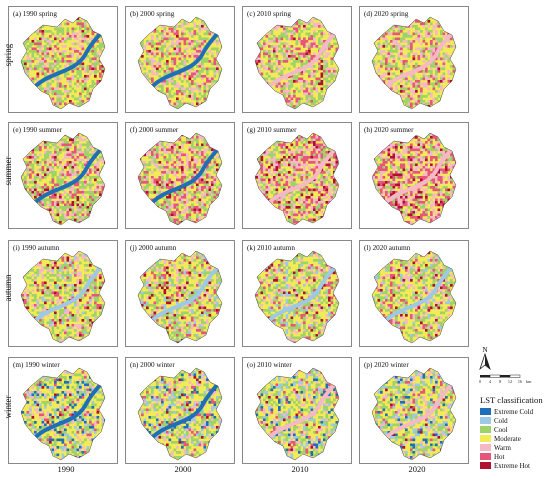  I want to click on panel-label: (a) 1990 spring, so click(35, 14).